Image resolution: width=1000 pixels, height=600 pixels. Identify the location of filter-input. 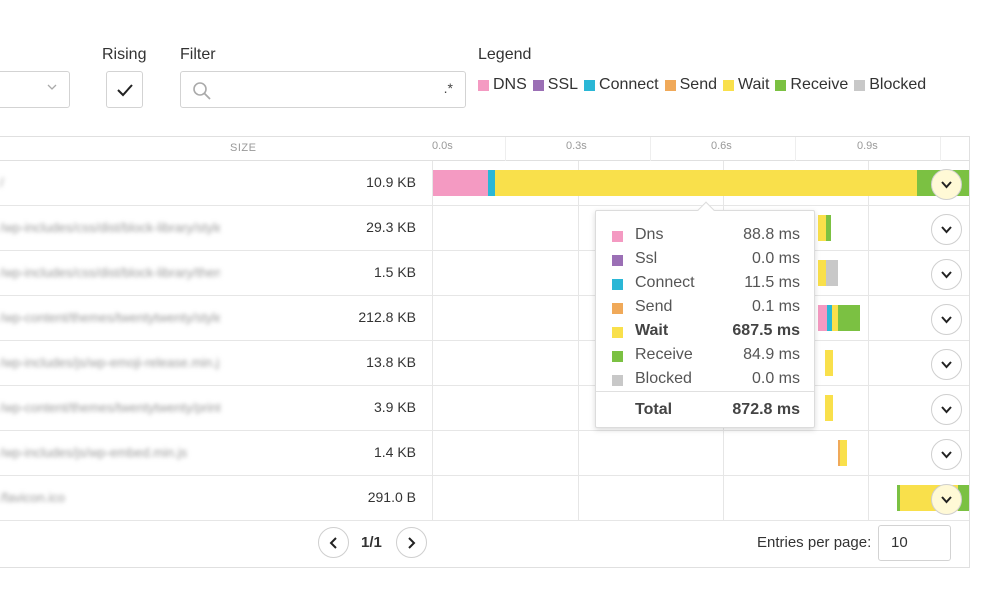
(317, 90).